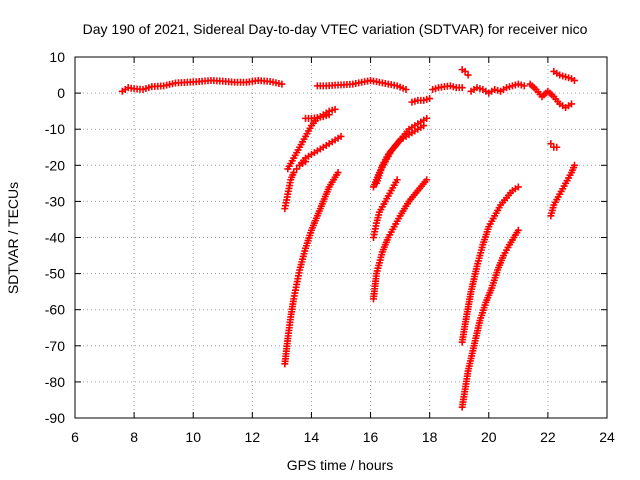 Image resolution: width=640 pixels, height=480 pixels. I want to click on x-tick-label: 8, so click(134, 437).